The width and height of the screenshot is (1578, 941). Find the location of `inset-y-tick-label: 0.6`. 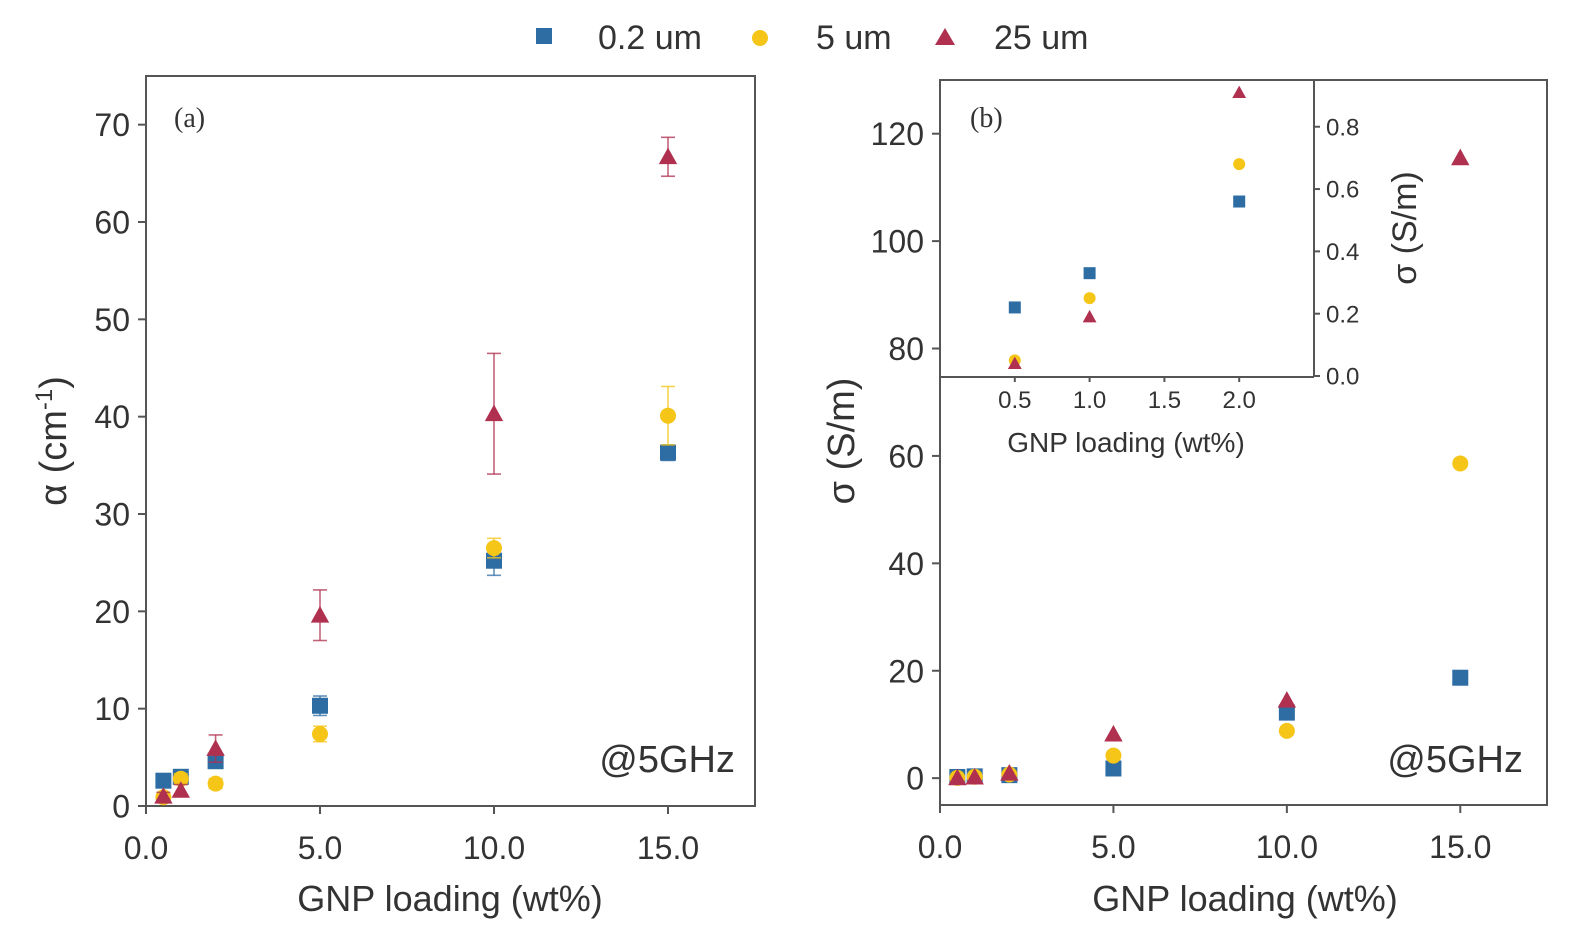

inset-y-tick-label: 0.6 is located at coordinates (1342, 190).